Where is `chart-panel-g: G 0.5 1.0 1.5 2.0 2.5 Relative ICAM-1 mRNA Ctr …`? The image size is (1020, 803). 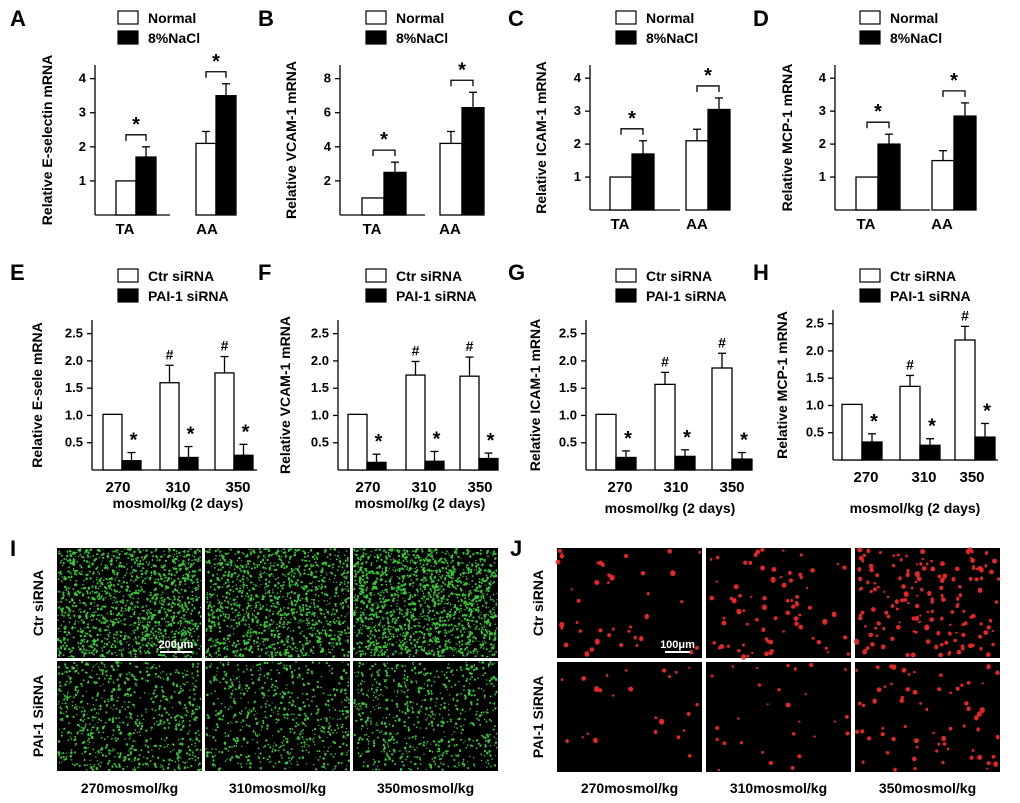 chart-panel-g: G 0.5 1.0 1.5 2.0 2.5 Relative ICAM-1 mRNA Ctr … is located at coordinates (630, 388).